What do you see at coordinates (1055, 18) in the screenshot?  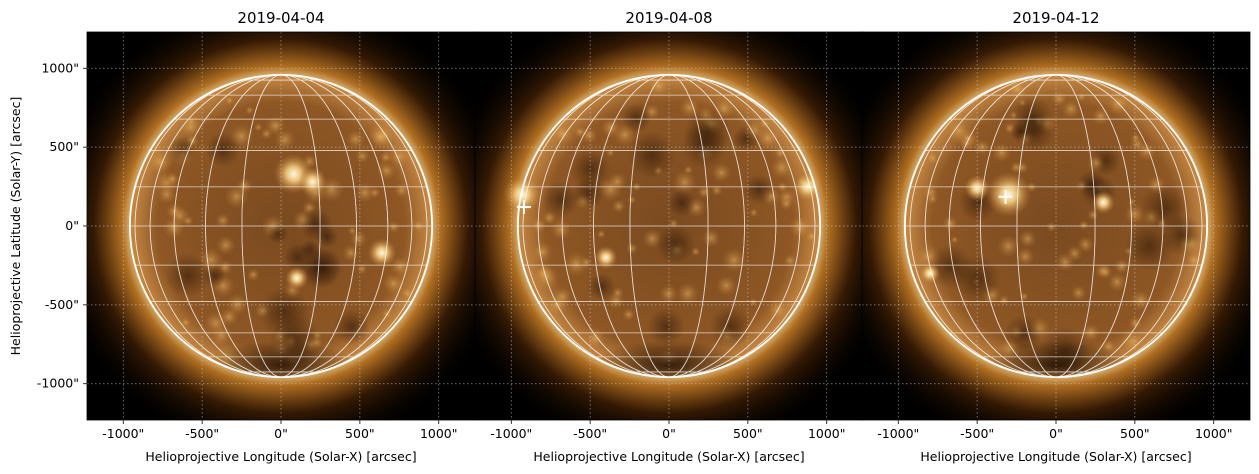 I see `panel-title: 2019-04-12` at bounding box center [1055, 18].